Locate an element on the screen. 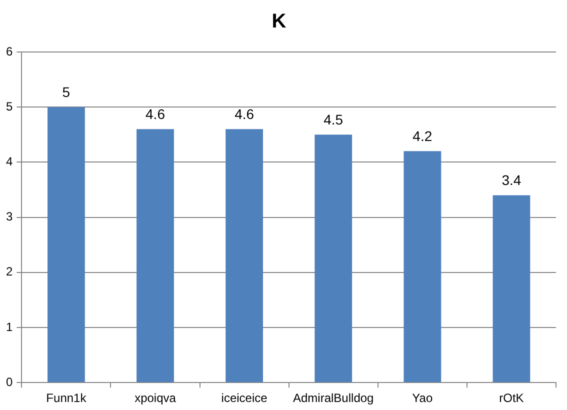  y-tick-label: 0 is located at coordinates (9, 381).